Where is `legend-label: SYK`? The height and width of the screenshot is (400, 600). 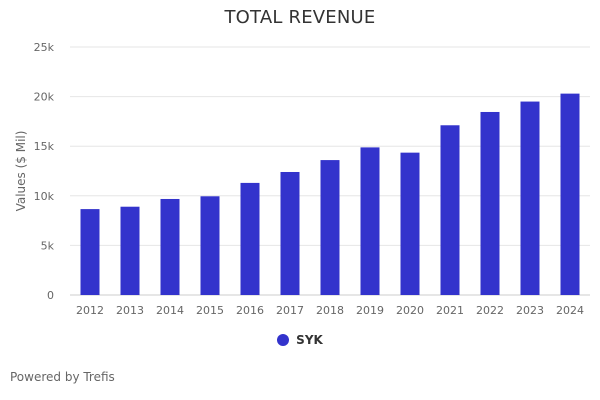
legend-label: SYK is located at coordinates (309, 340).